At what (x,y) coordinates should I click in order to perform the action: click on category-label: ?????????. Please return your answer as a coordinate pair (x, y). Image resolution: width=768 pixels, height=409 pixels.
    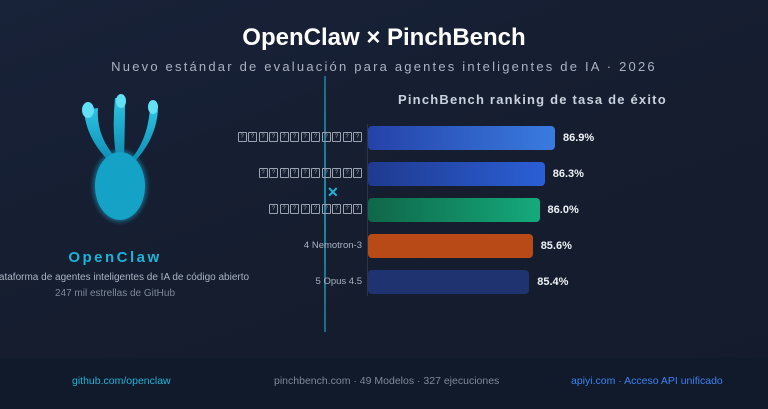
    Looking at the image, I should click on (315, 210).